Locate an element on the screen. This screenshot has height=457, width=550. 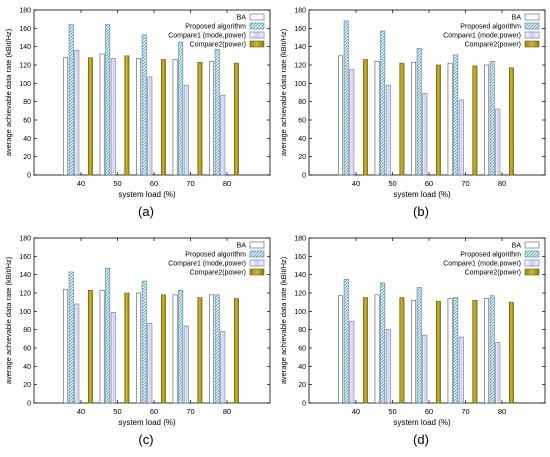
y-tick-label: 120 is located at coordinates (25, 66).